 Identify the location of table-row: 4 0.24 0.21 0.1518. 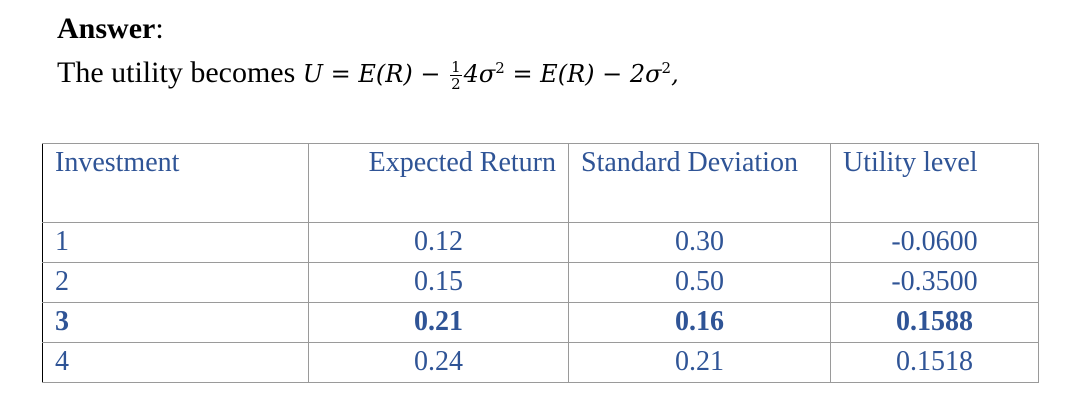
(540, 362).